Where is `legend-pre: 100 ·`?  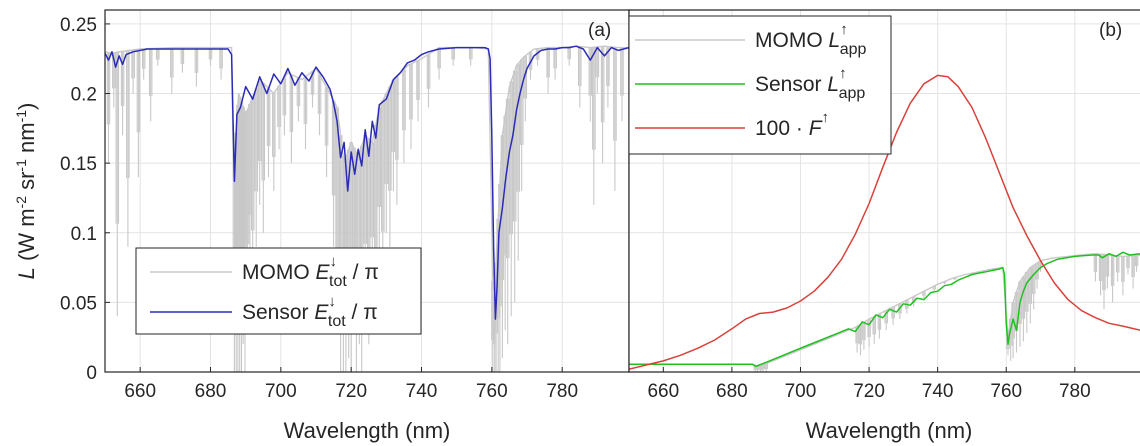 legend-pre: 100 · is located at coordinates (782, 128).